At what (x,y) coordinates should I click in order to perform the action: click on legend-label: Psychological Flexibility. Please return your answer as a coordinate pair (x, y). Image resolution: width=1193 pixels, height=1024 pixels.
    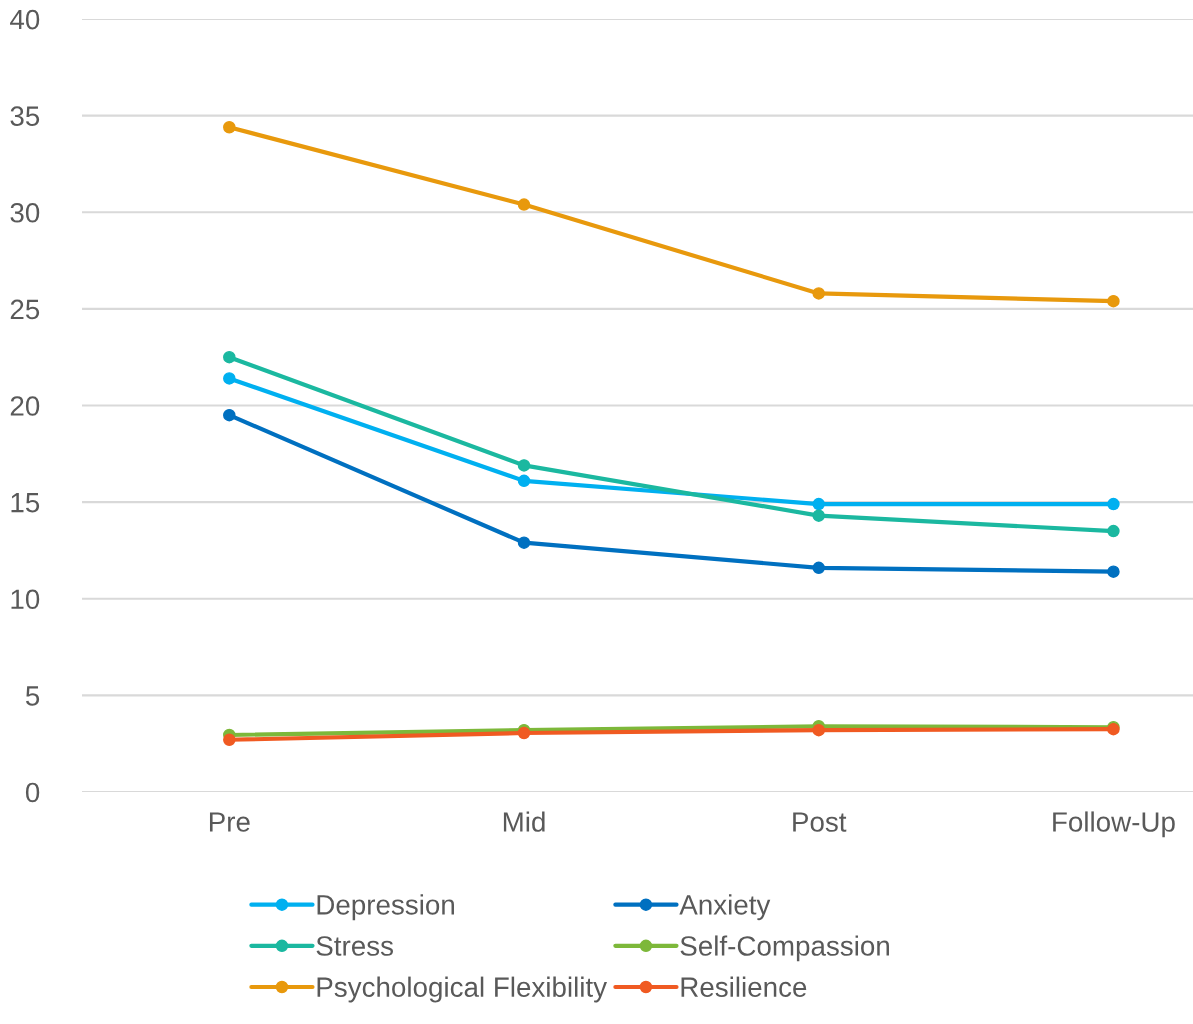
    Looking at the image, I should click on (462, 989).